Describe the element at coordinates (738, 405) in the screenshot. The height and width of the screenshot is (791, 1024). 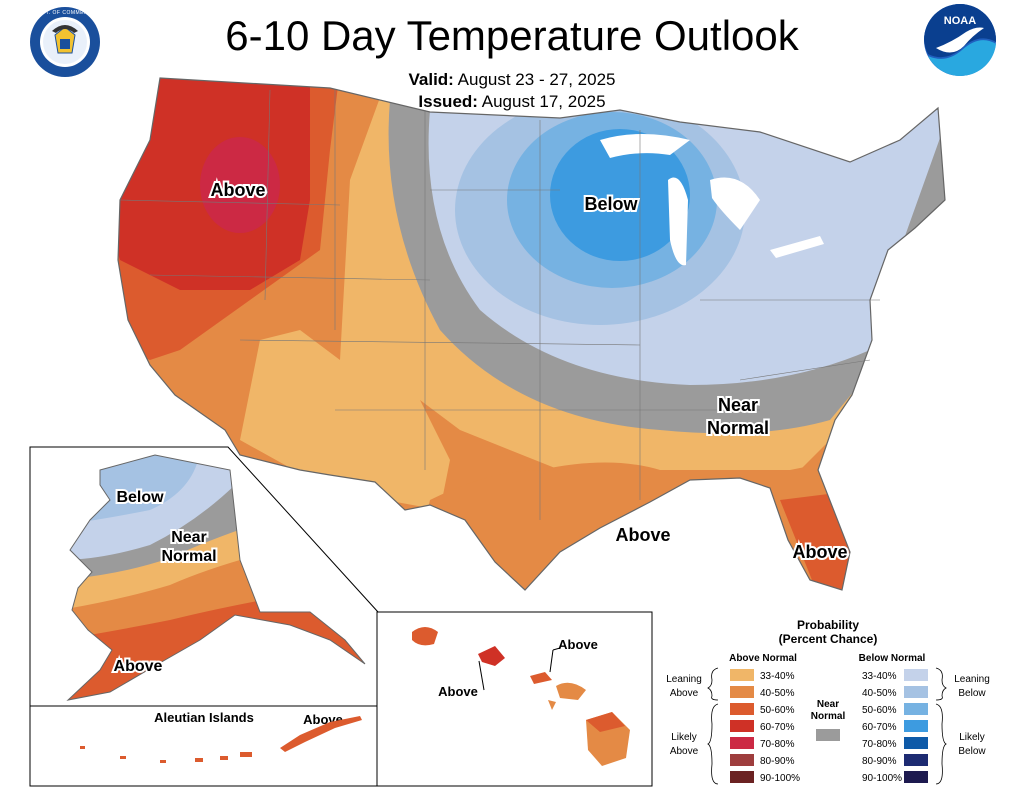
I see `conus-near-label-1: Near` at that location.